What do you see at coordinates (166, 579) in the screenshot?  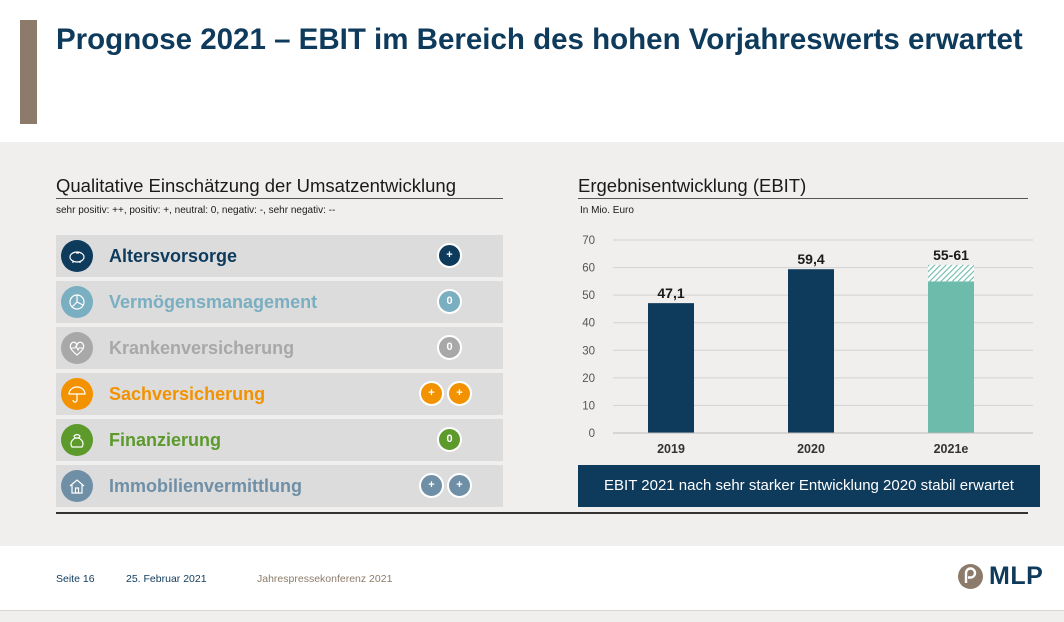 I see `footer-date: 25. Februar 2021` at bounding box center [166, 579].